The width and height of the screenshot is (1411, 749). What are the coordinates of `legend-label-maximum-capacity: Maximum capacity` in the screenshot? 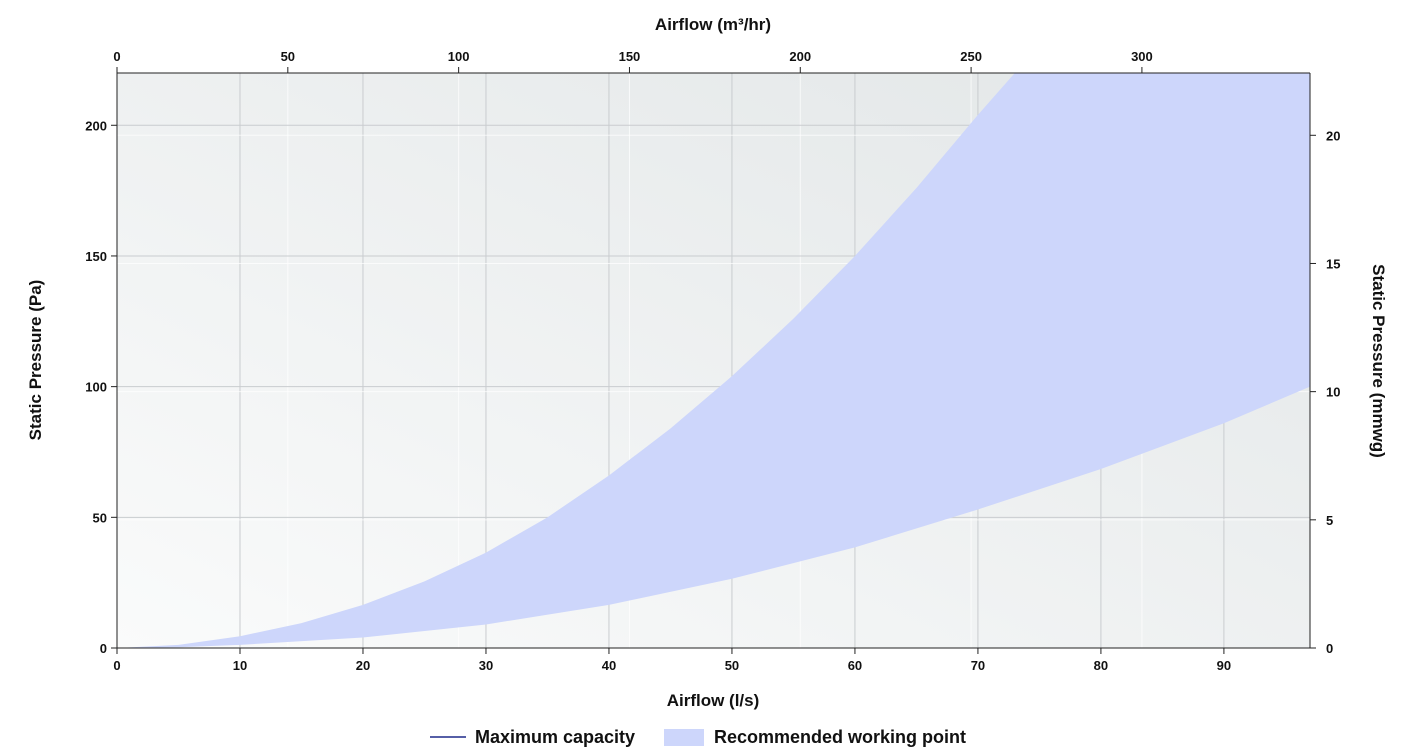 It's located at (555, 737).